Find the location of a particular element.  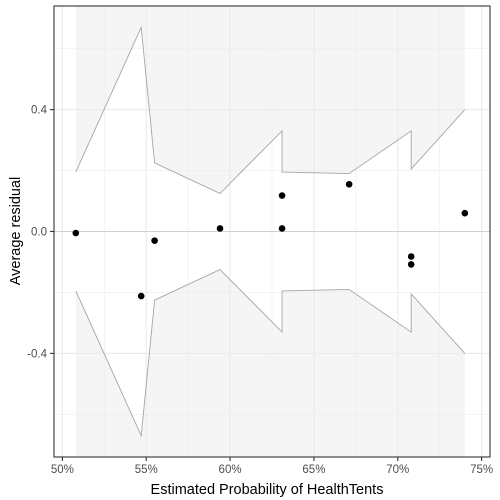

x-axis-title: Estimated Probability of HealthTents is located at coordinates (267, 490).